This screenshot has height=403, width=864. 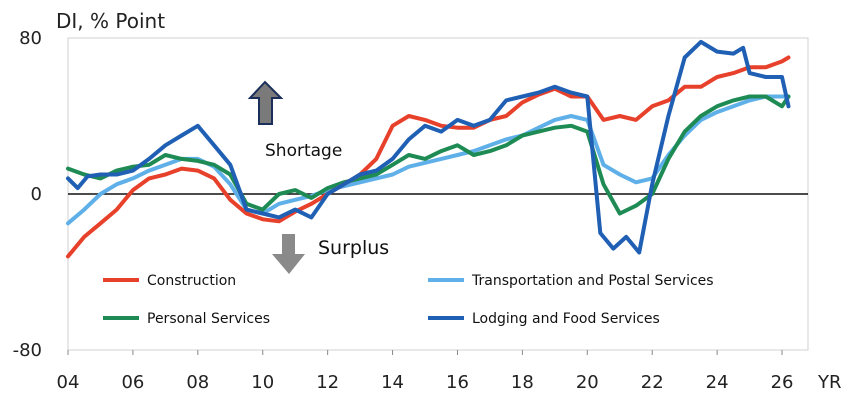 What do you see at coordinates (566, 319) in the screenshot?
I see `legend-label: Lodging and Food Services` at bounding box center [566, 319].